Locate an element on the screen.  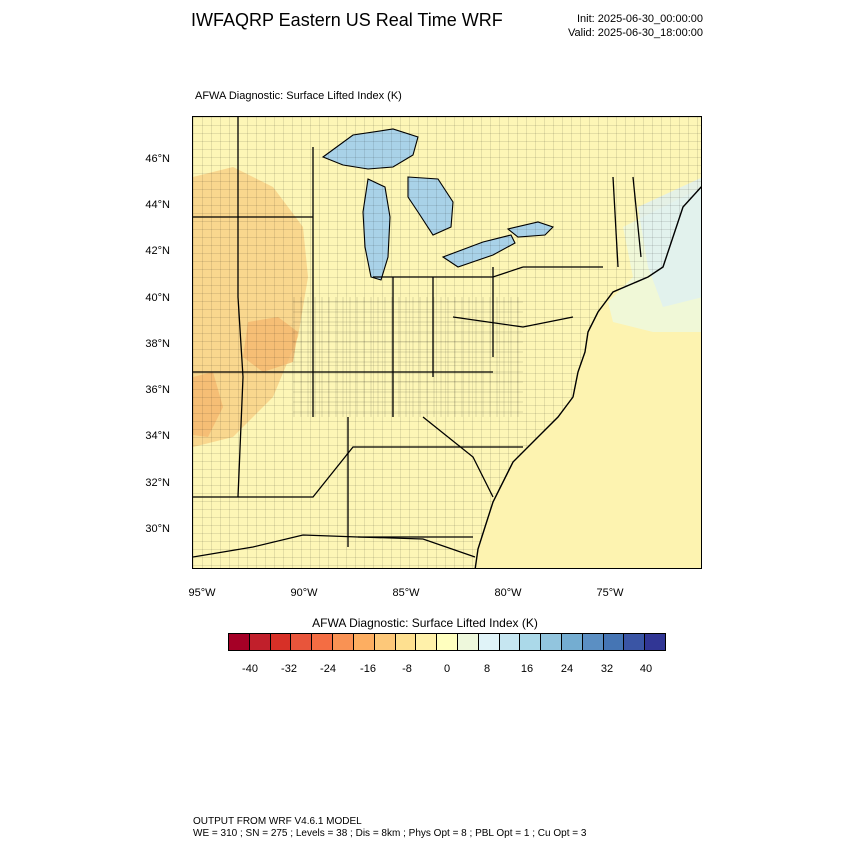
lon-label-90: 90°W is located at coordinates (304, 593).